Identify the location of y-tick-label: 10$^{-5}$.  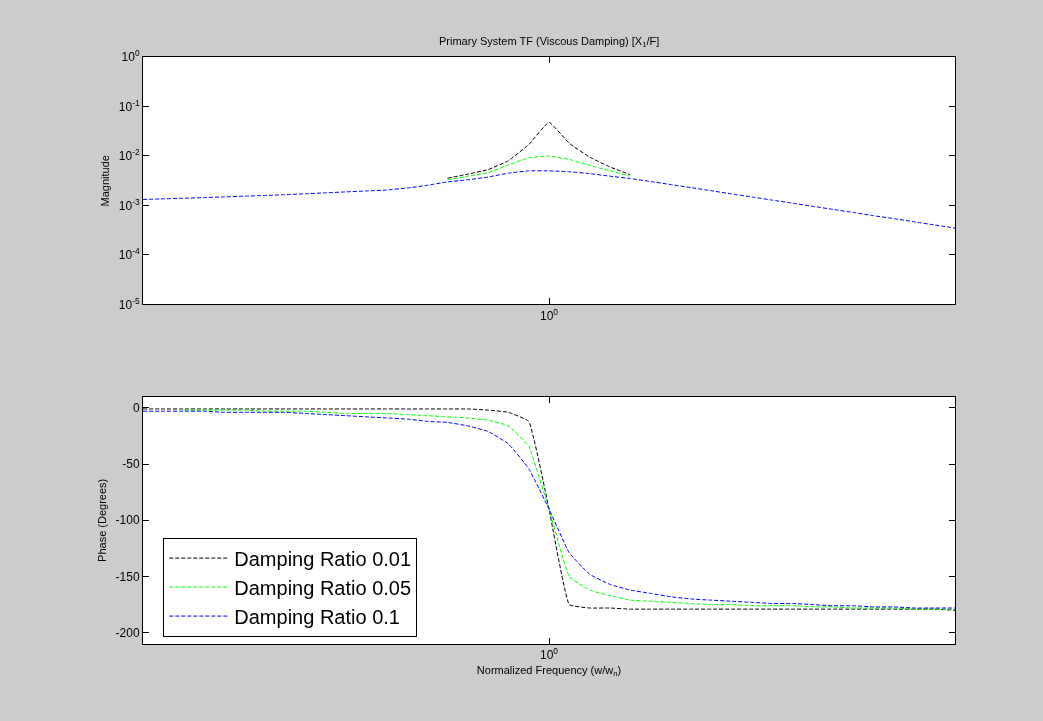
(129, 303).